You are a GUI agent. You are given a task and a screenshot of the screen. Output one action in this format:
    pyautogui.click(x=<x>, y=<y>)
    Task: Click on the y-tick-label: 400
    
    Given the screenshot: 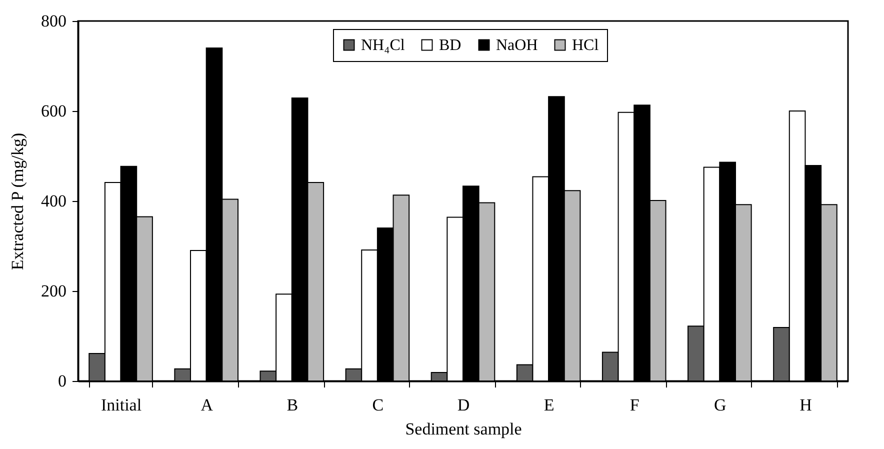 What is the action you would take?
    pyautogui.click(x=53, y=201)
    